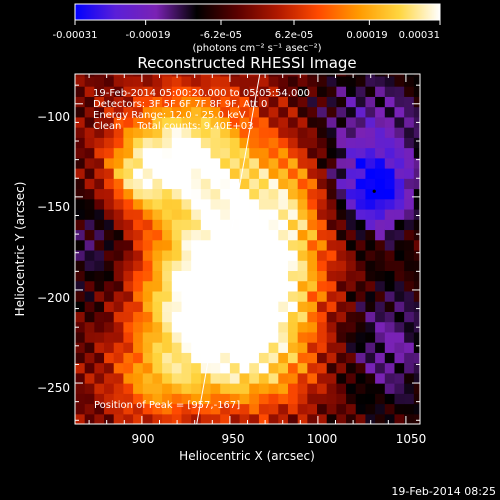 The image size is (500, 500). I want to click on colorbar-tick-label-5: 0.00031, so click(419, 35).